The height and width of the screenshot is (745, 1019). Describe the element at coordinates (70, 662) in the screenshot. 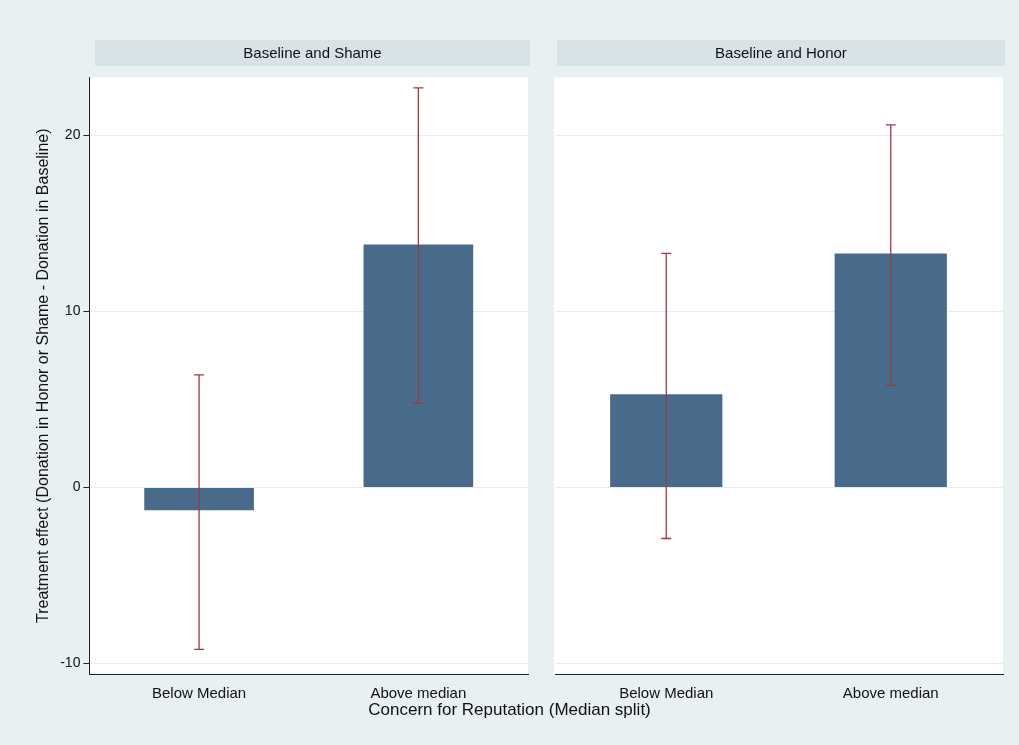

I see `y-tick-label: -10` at that location.